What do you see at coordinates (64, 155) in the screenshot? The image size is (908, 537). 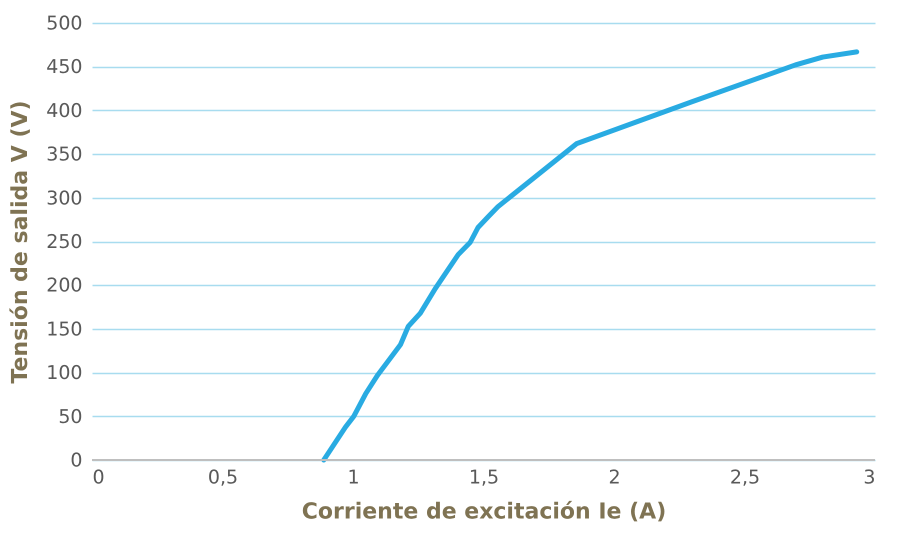 I see `y-tick-label: 350` at bounding box center [64, 155].